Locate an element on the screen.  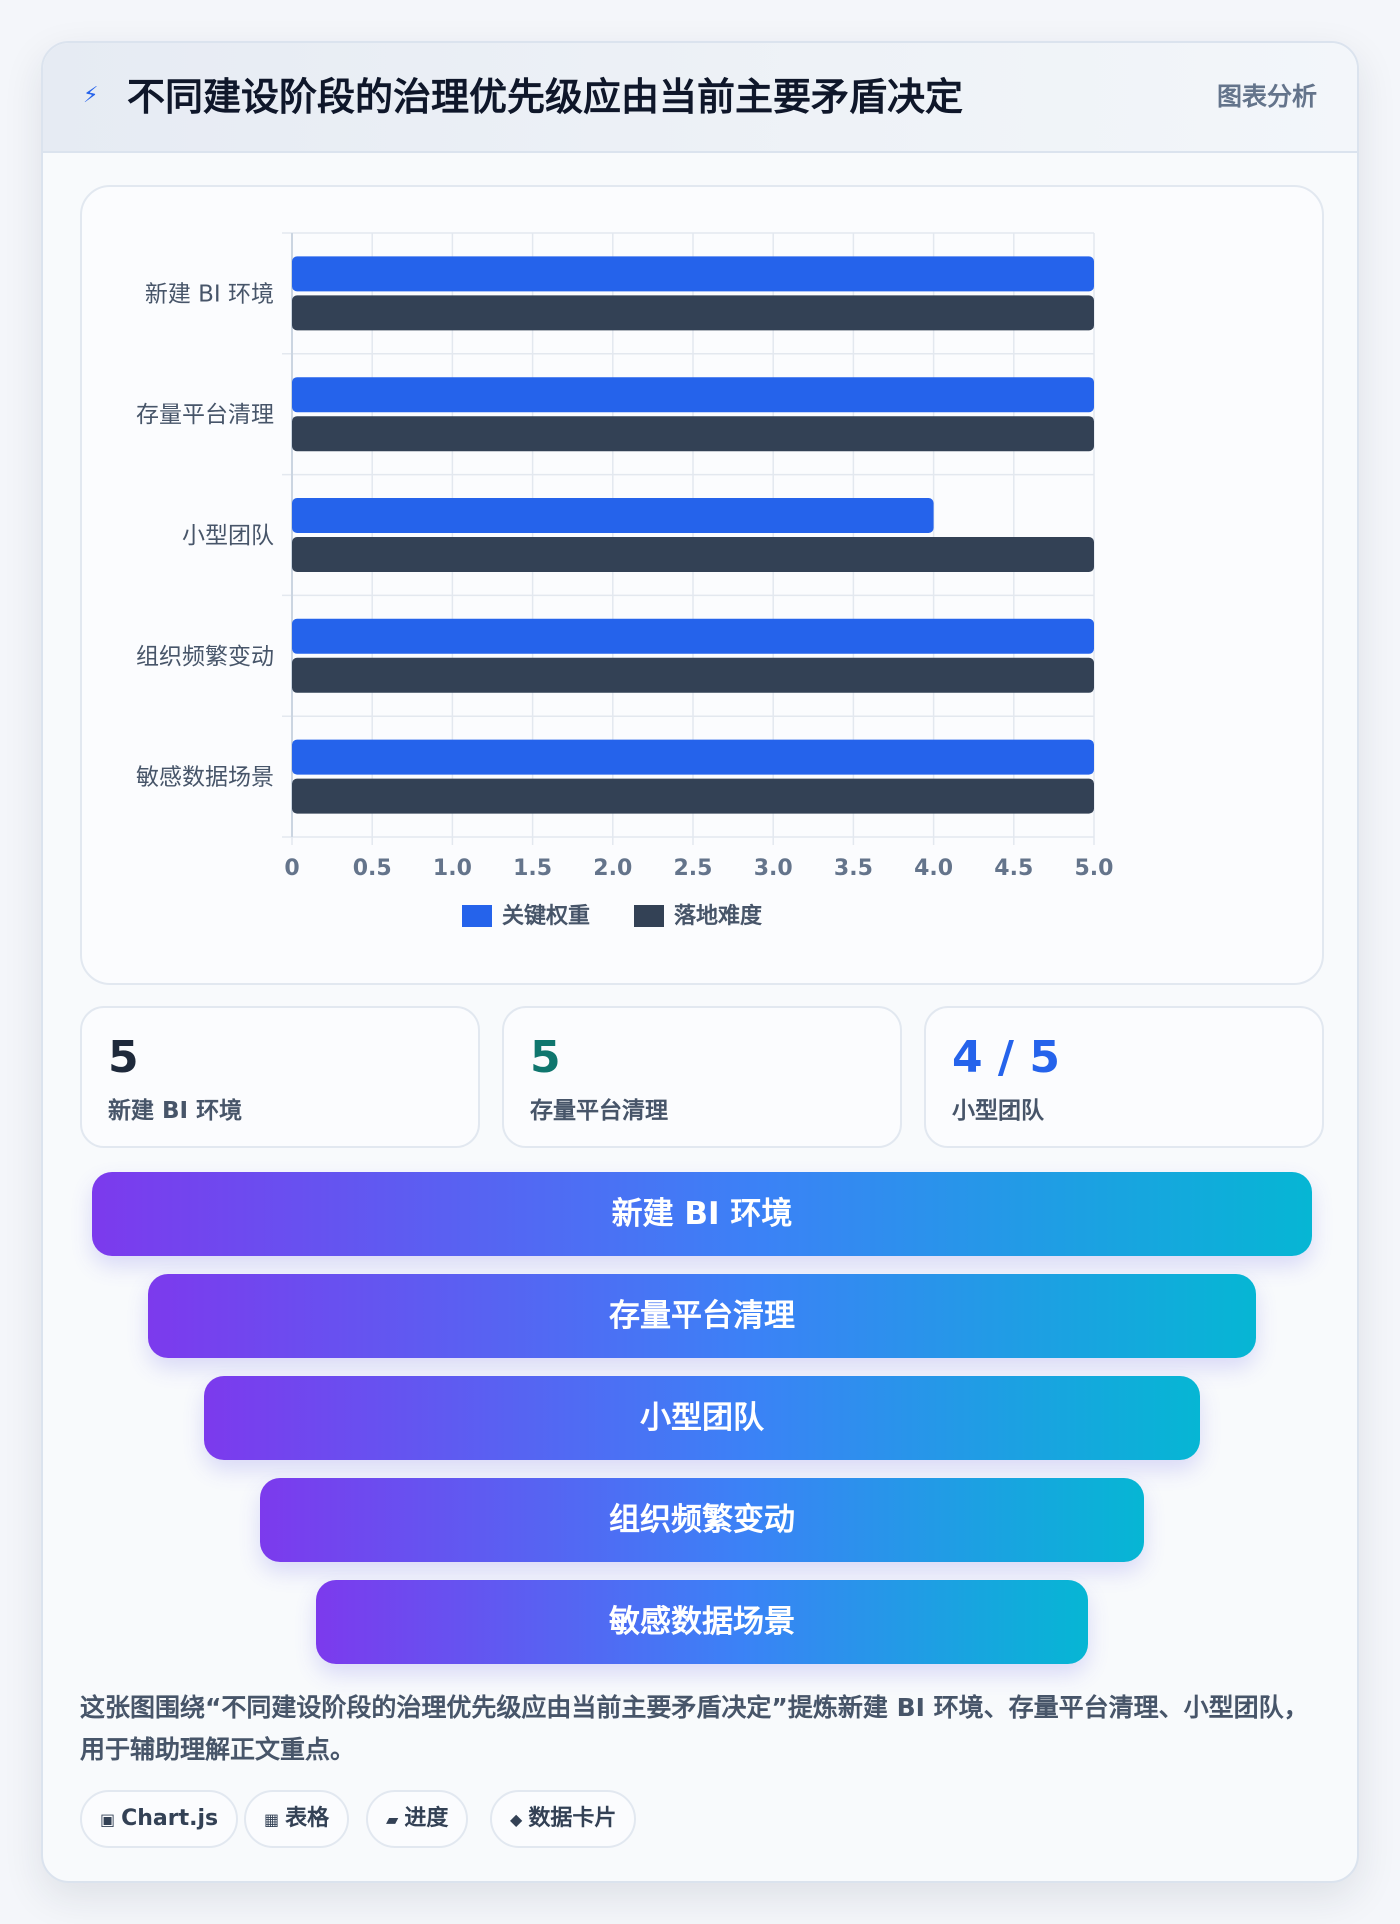
funnel-step: 存量平台清理 is located at coordinates (702, 1316).